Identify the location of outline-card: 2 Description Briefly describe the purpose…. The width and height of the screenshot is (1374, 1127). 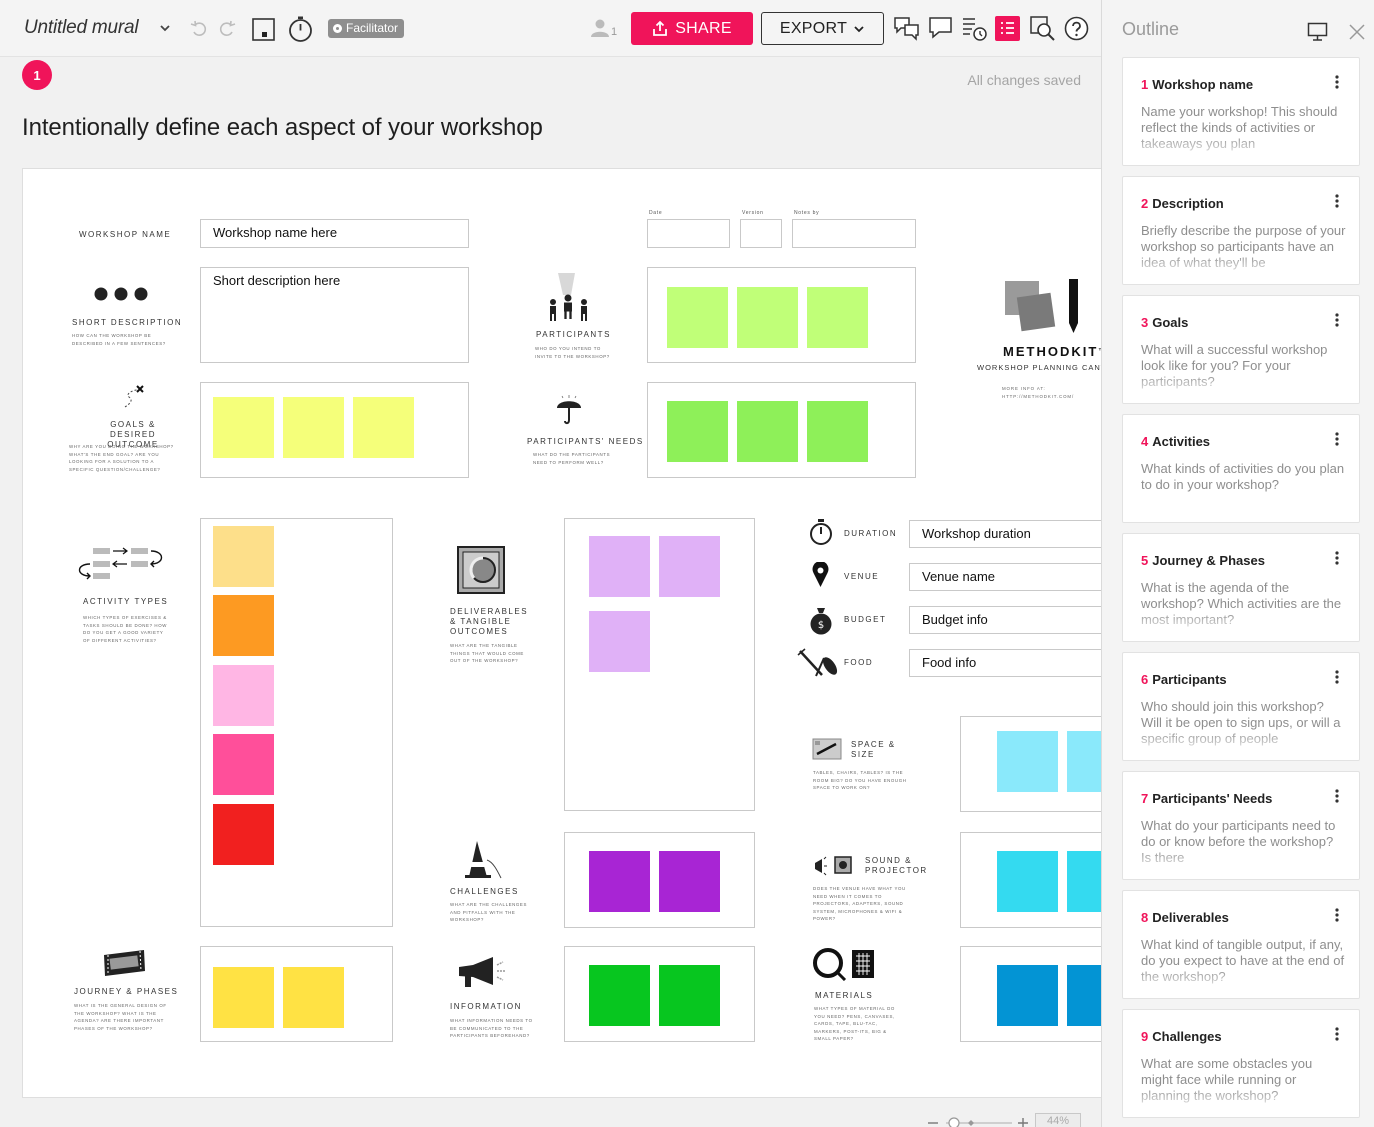
(1241, 230).